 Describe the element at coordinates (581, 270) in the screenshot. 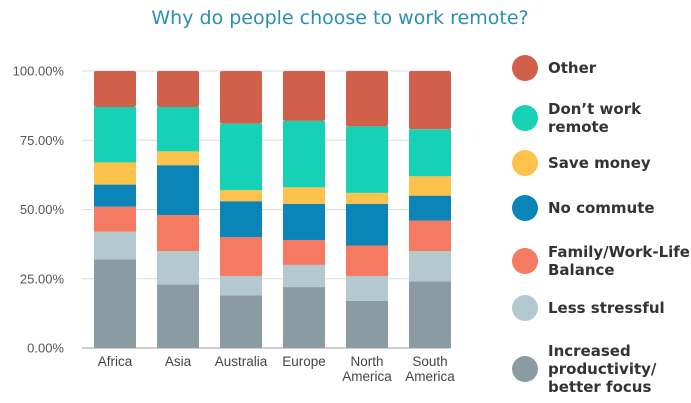

I see `legend-label: Balance` at that location.